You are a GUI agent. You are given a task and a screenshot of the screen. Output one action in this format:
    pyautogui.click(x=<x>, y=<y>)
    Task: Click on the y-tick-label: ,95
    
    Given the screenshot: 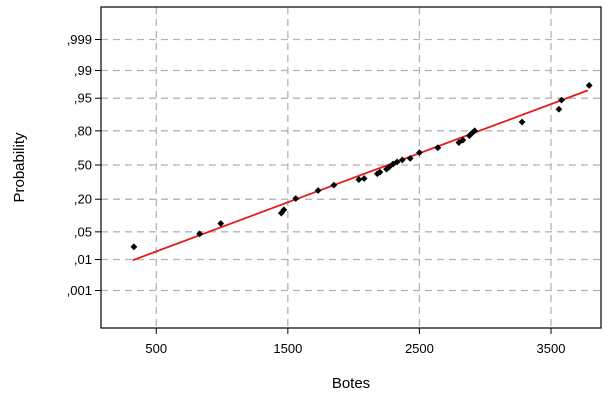 What is the action you would take?
    pyautogui.click(x=83, y=98)
    